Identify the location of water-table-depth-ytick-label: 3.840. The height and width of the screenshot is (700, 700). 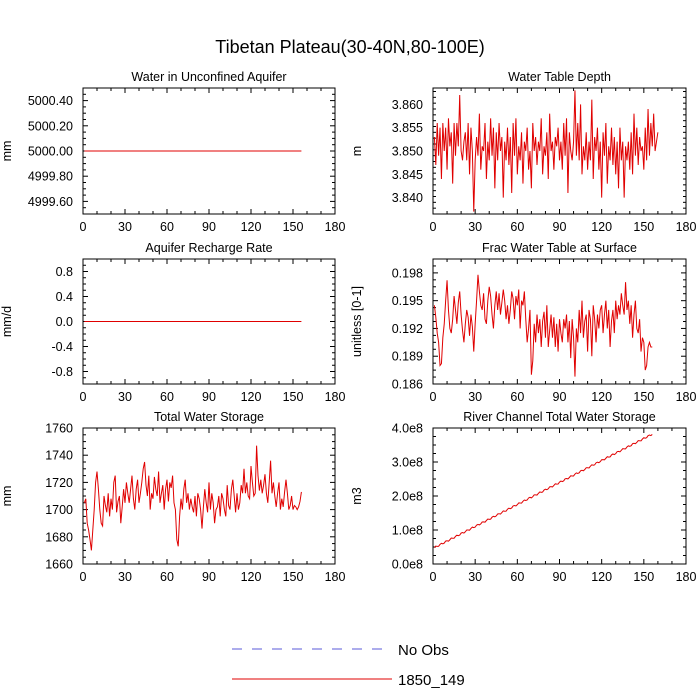
(407, 198).